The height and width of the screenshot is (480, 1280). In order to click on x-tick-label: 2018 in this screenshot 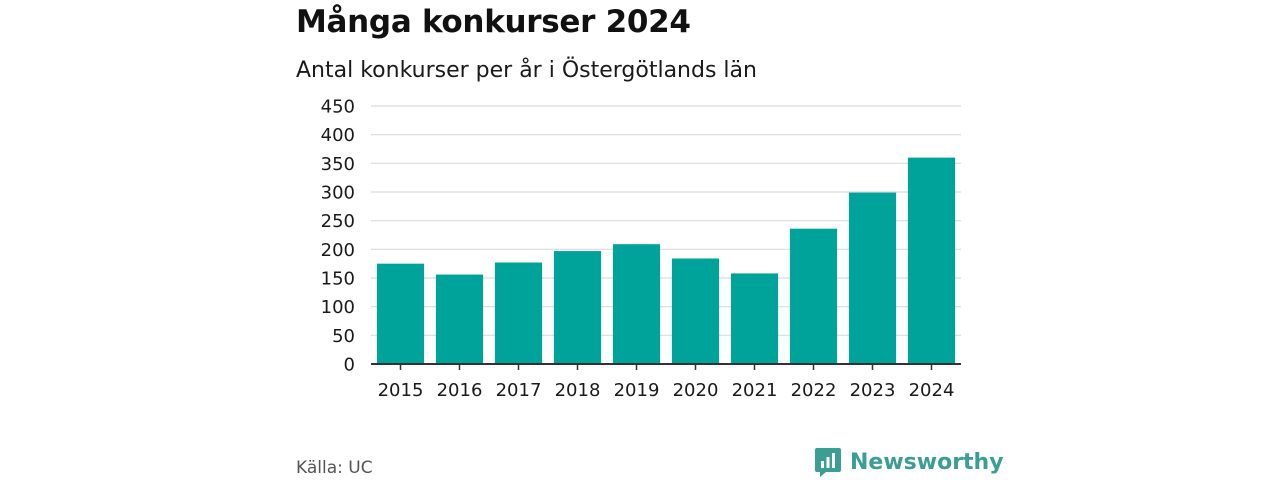, I will do `click(578, 390)`.